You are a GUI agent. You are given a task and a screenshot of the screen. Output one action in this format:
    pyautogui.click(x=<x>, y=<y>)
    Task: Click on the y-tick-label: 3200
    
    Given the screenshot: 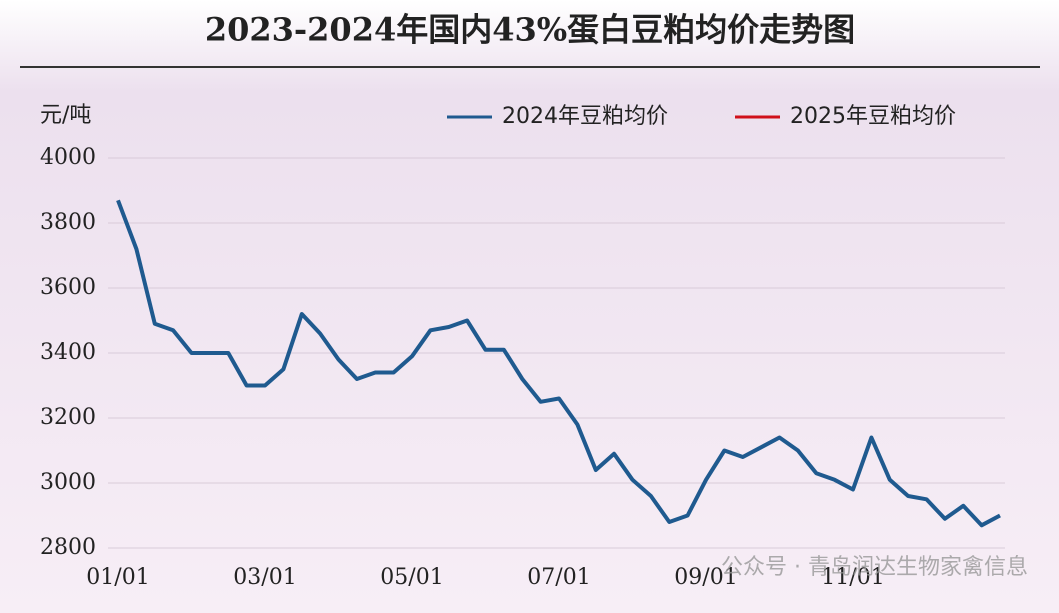 What is the action you would take?
    pyautogui.click(x=68, y=417)
    